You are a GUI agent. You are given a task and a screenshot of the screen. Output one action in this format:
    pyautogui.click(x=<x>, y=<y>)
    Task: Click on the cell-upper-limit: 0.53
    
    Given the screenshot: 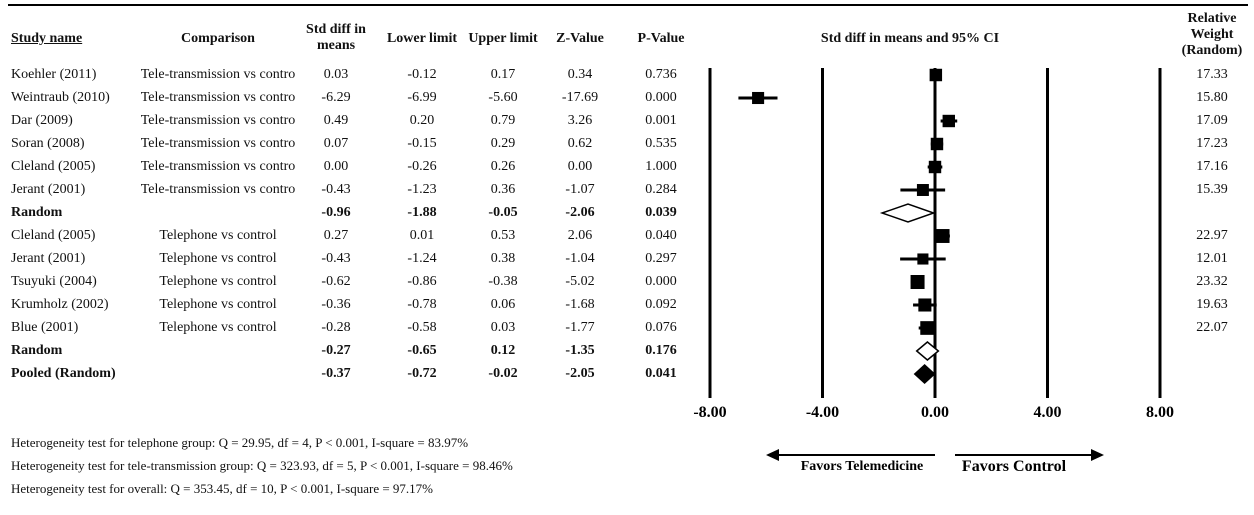 What is the action you would take?
    pyautogui.click(x=503, y=235)
    